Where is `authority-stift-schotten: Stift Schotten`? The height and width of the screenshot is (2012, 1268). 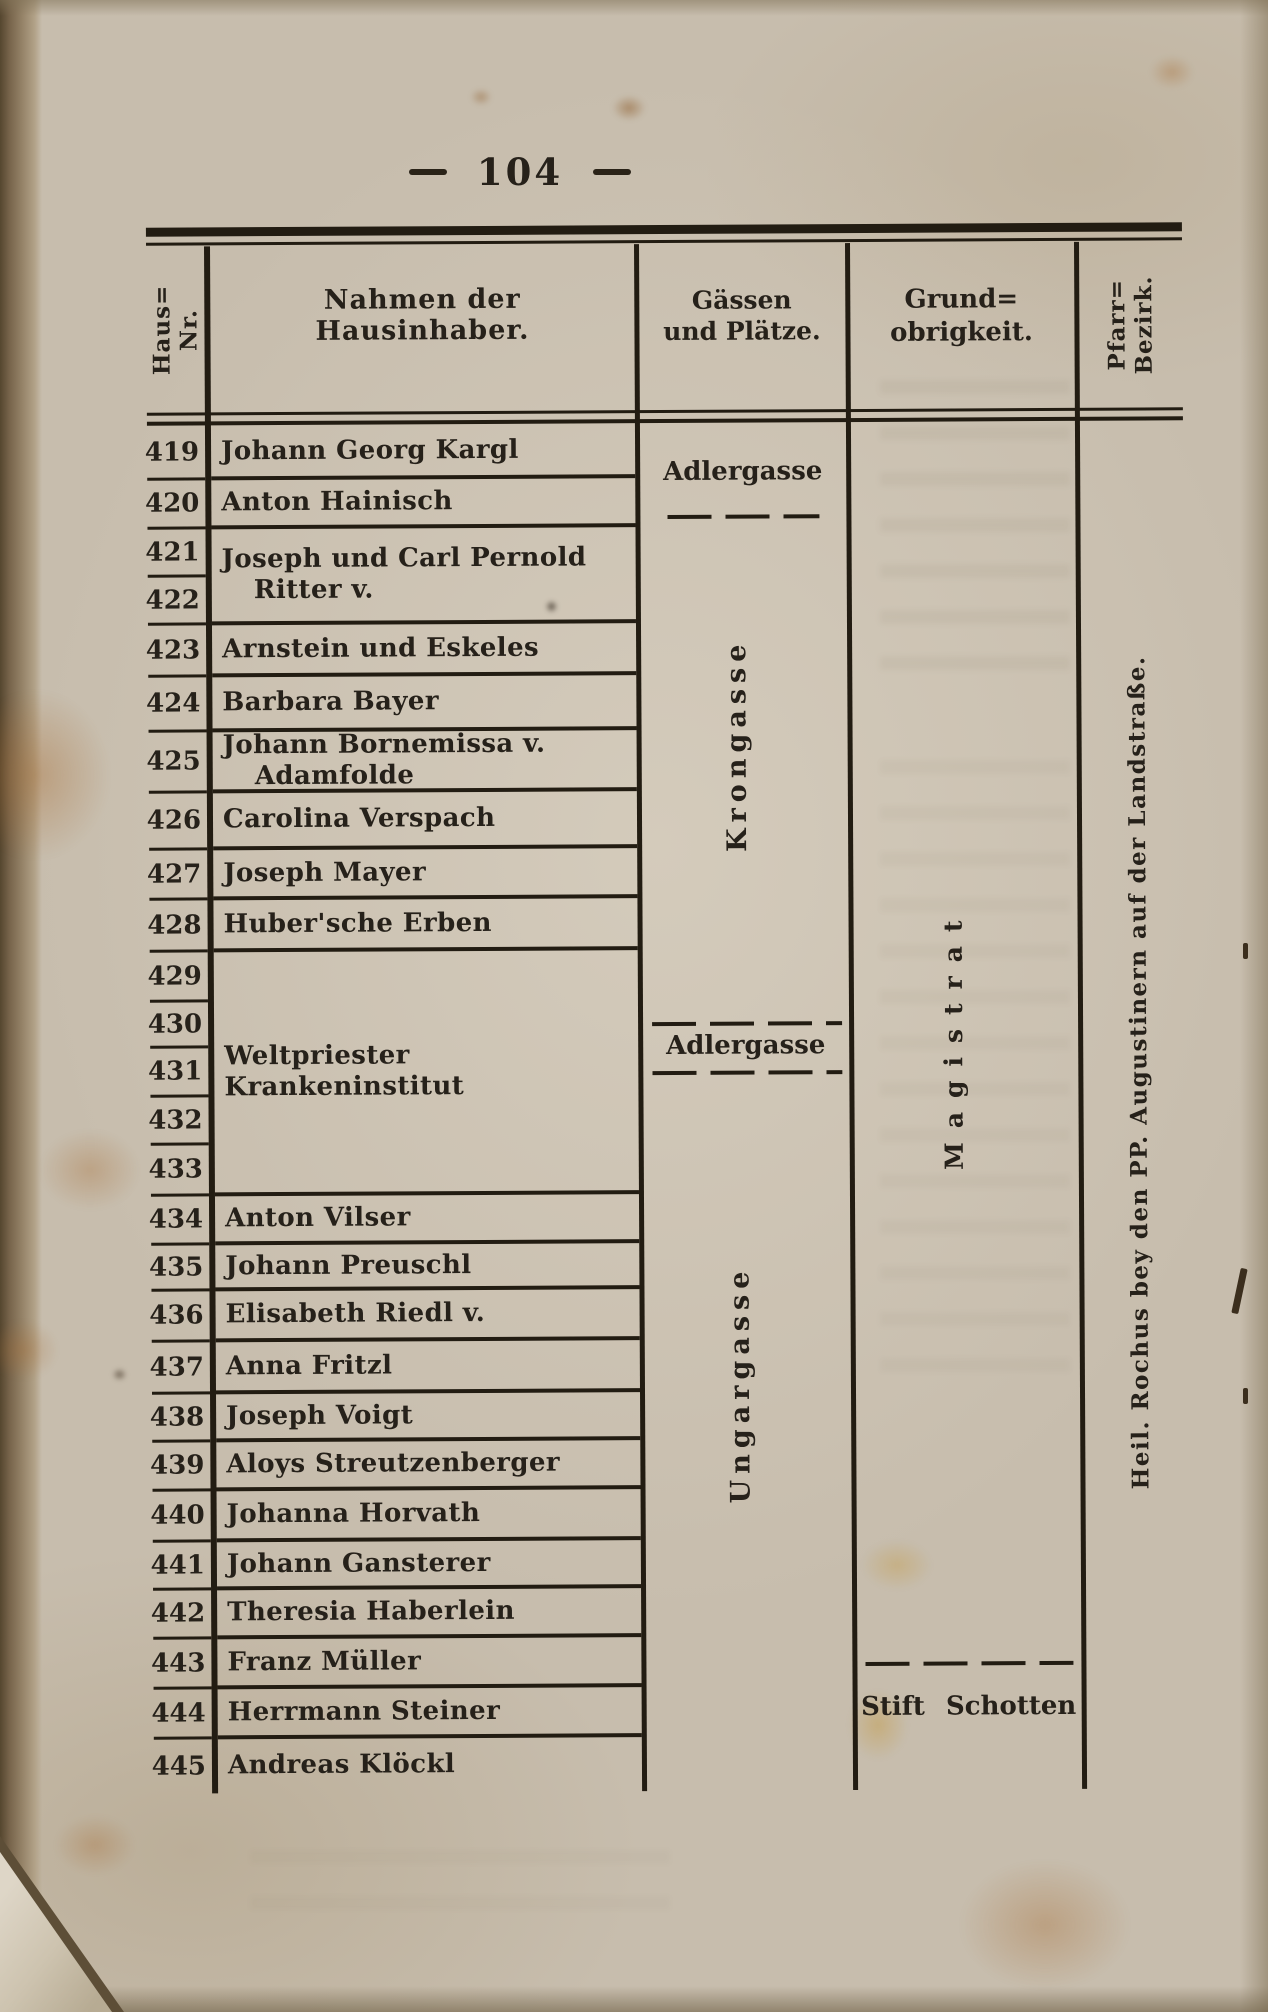
authority-stift-schotten: Stift Schotten is located at coordinates (968, 1706).